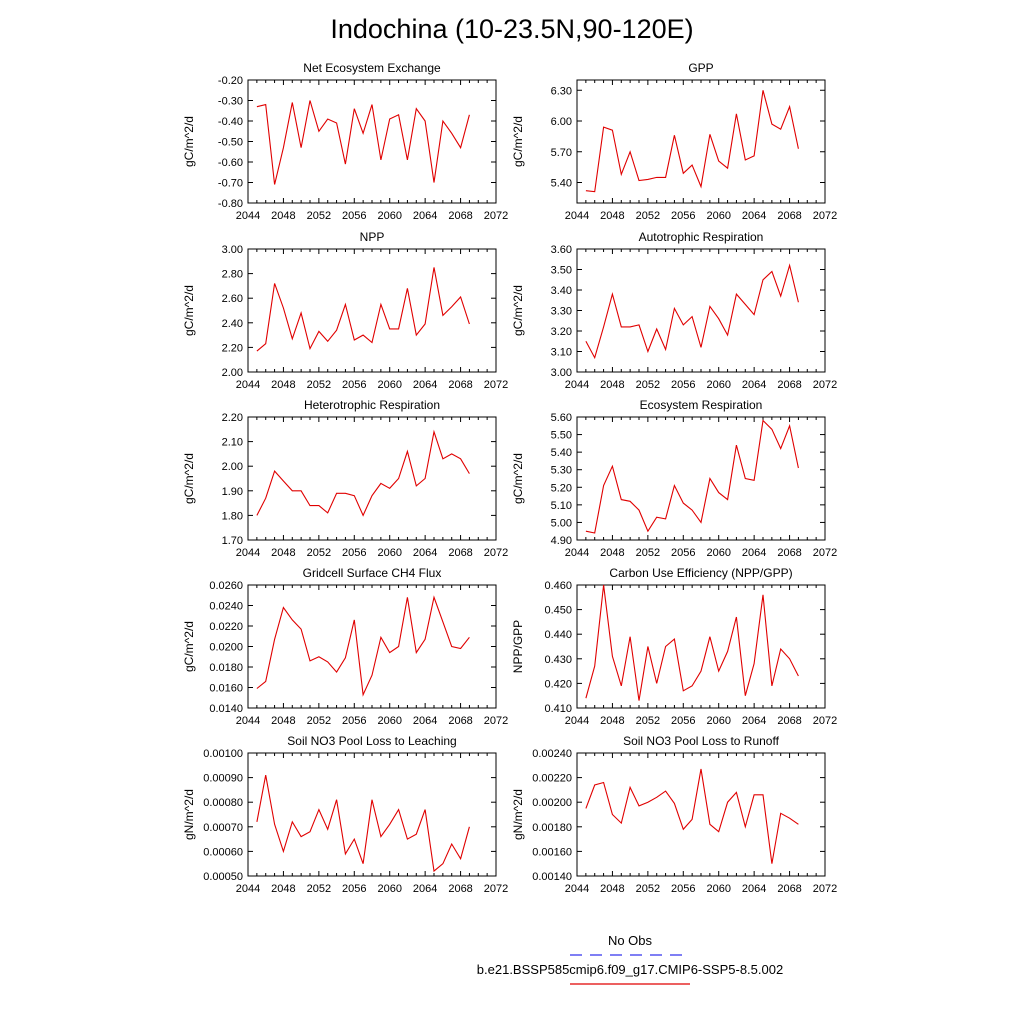  Describe the element at coordinates (372, 68) in the screenshot. I see `panel-title: Net Ecosystem Exchange` at that location.